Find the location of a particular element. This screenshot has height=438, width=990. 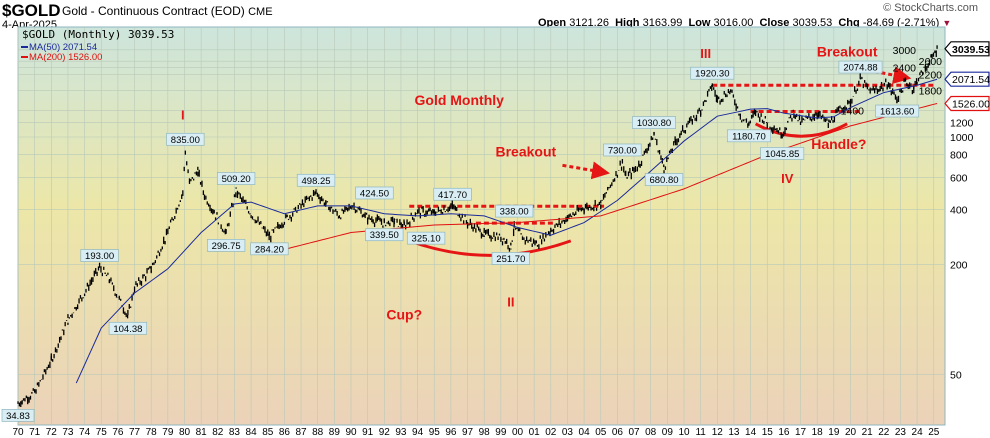

annotation-text: I is located at coordinates (183, 114).